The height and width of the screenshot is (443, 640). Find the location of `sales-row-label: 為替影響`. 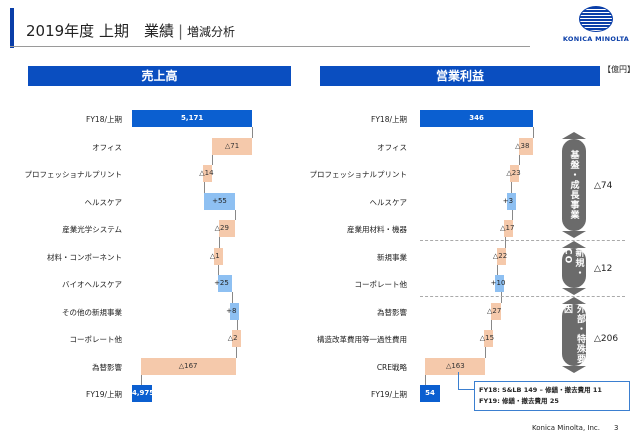

sales-row-label: 為替影響 is located at coordinates (107, 367).